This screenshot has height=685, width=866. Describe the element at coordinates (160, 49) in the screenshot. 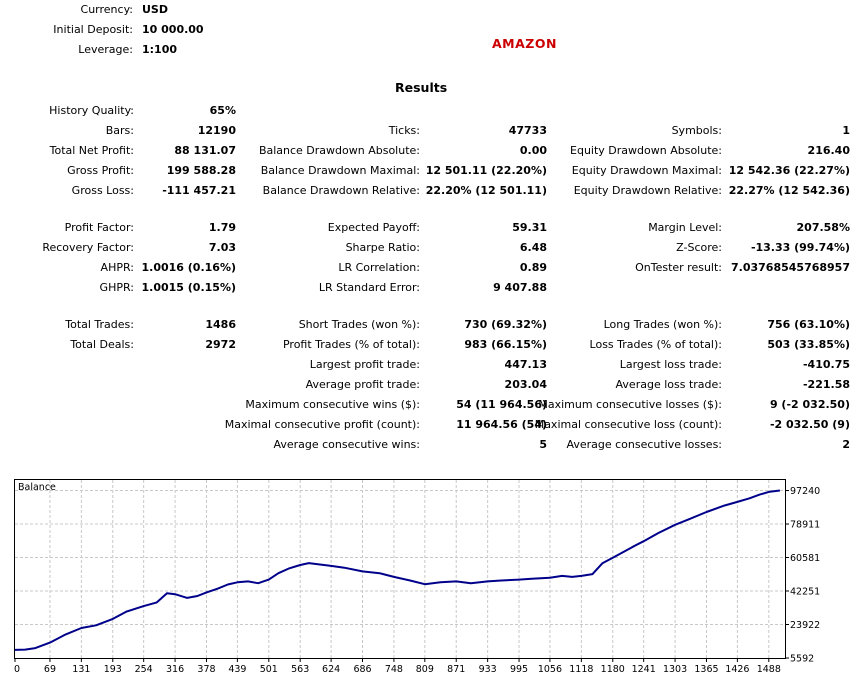

I see `leverage-value: 1:100` at that location.